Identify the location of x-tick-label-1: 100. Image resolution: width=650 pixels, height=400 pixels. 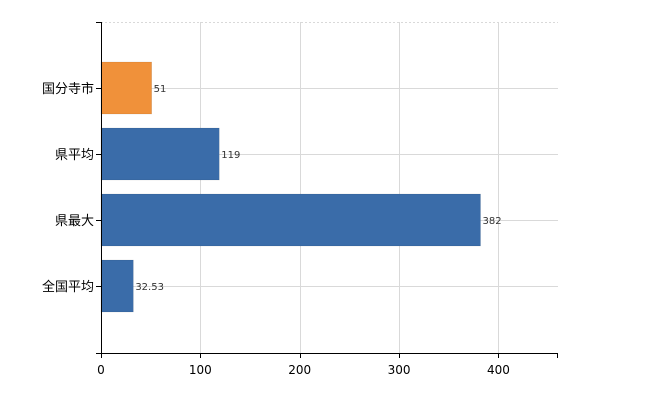
(200, 370).